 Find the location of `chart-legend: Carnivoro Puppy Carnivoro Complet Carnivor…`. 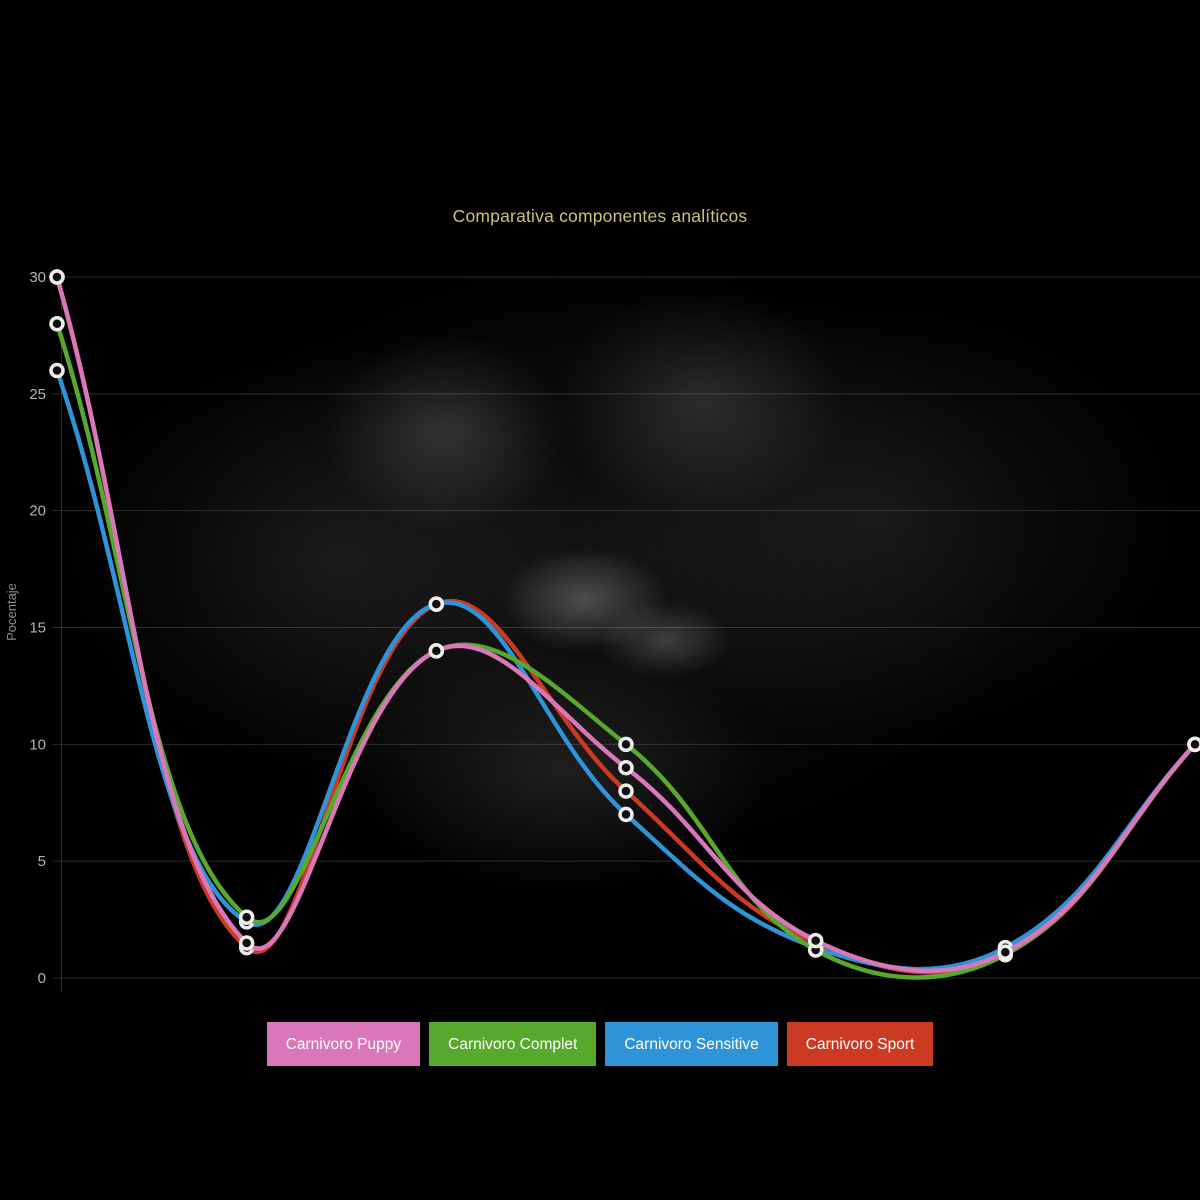

chart-legend: Carnivoro Puppy Carnivoro Complet Carnivor… is located at coordinates (600, 1044).